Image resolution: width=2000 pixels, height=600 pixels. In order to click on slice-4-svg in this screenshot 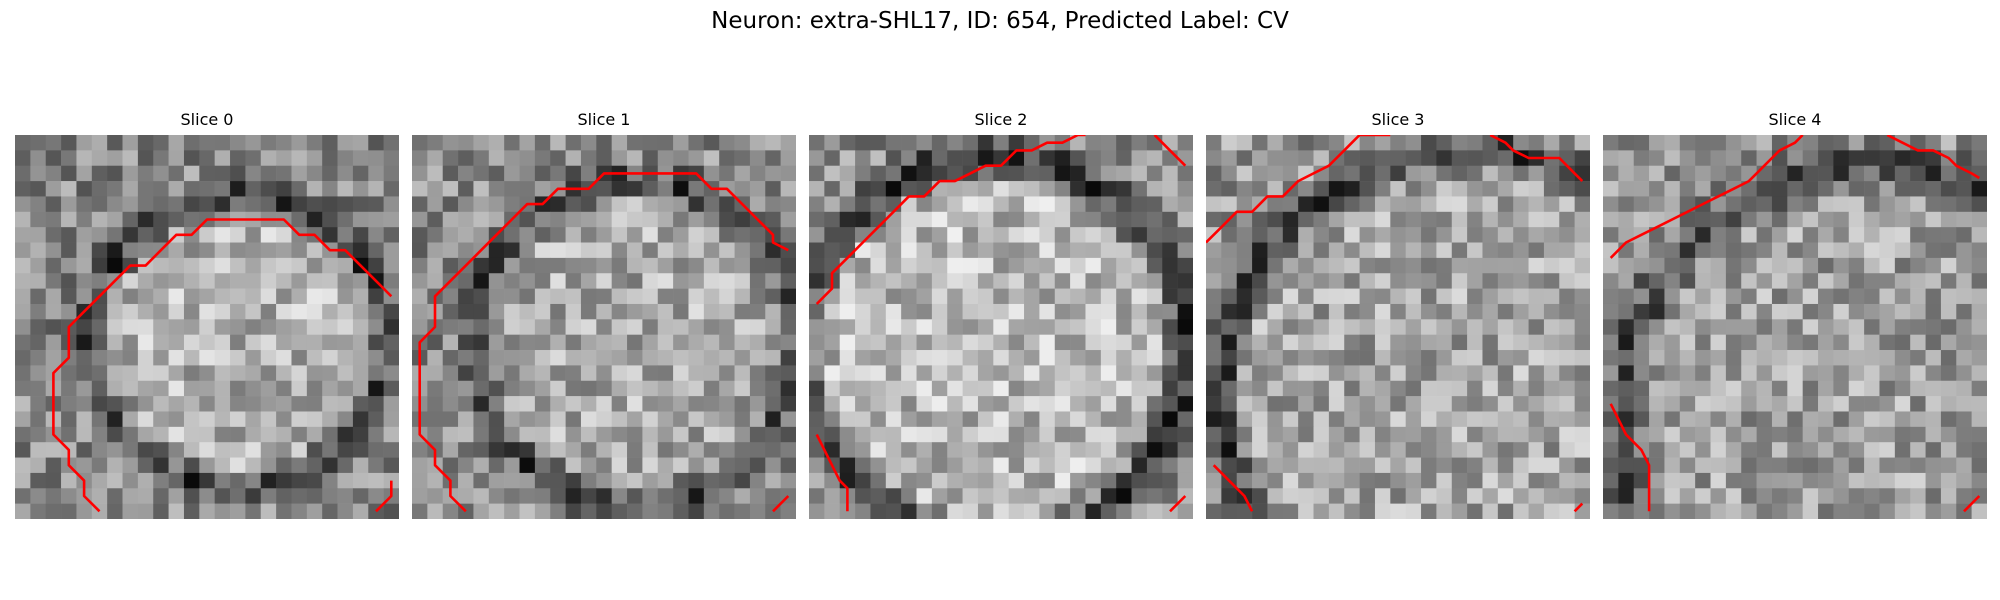, I will do `click(1795, 327)`.